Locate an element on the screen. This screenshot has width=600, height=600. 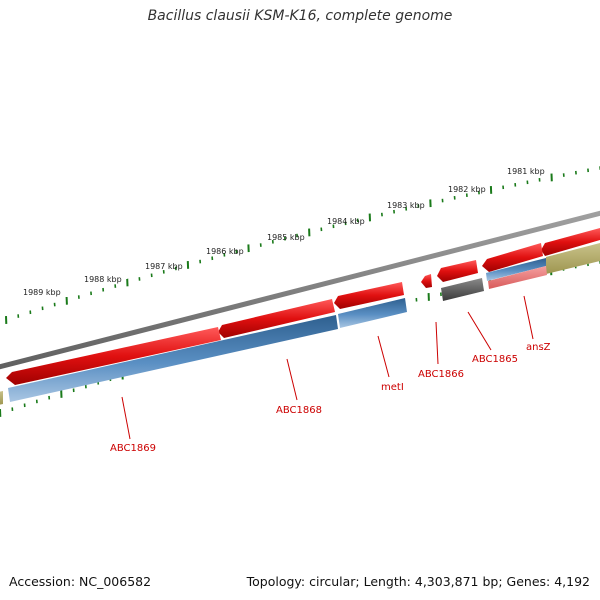
gene-label-ABC1868: ABC1868 is located at coordinates (299, 410).